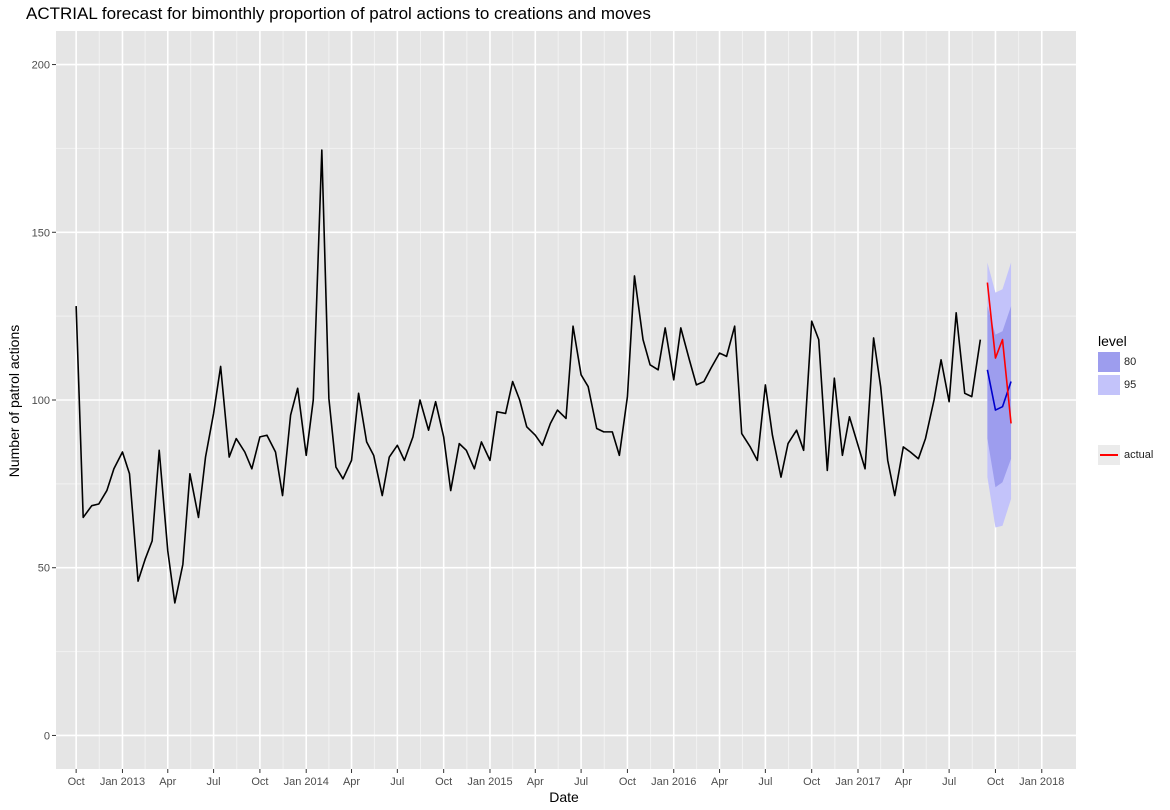 This screenshot has height=810, width=1170. I want to click on actual-line, so click(999, 353).